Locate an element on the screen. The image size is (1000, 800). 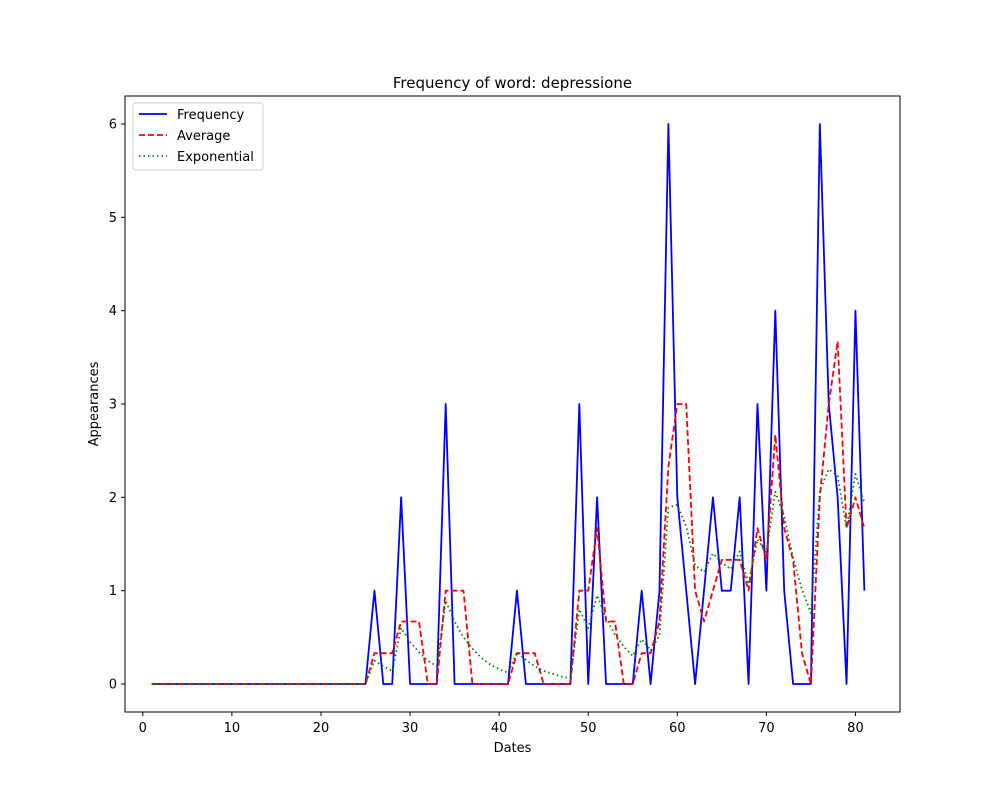
x-tick-label: 10 is located at coordinates (232, 728).